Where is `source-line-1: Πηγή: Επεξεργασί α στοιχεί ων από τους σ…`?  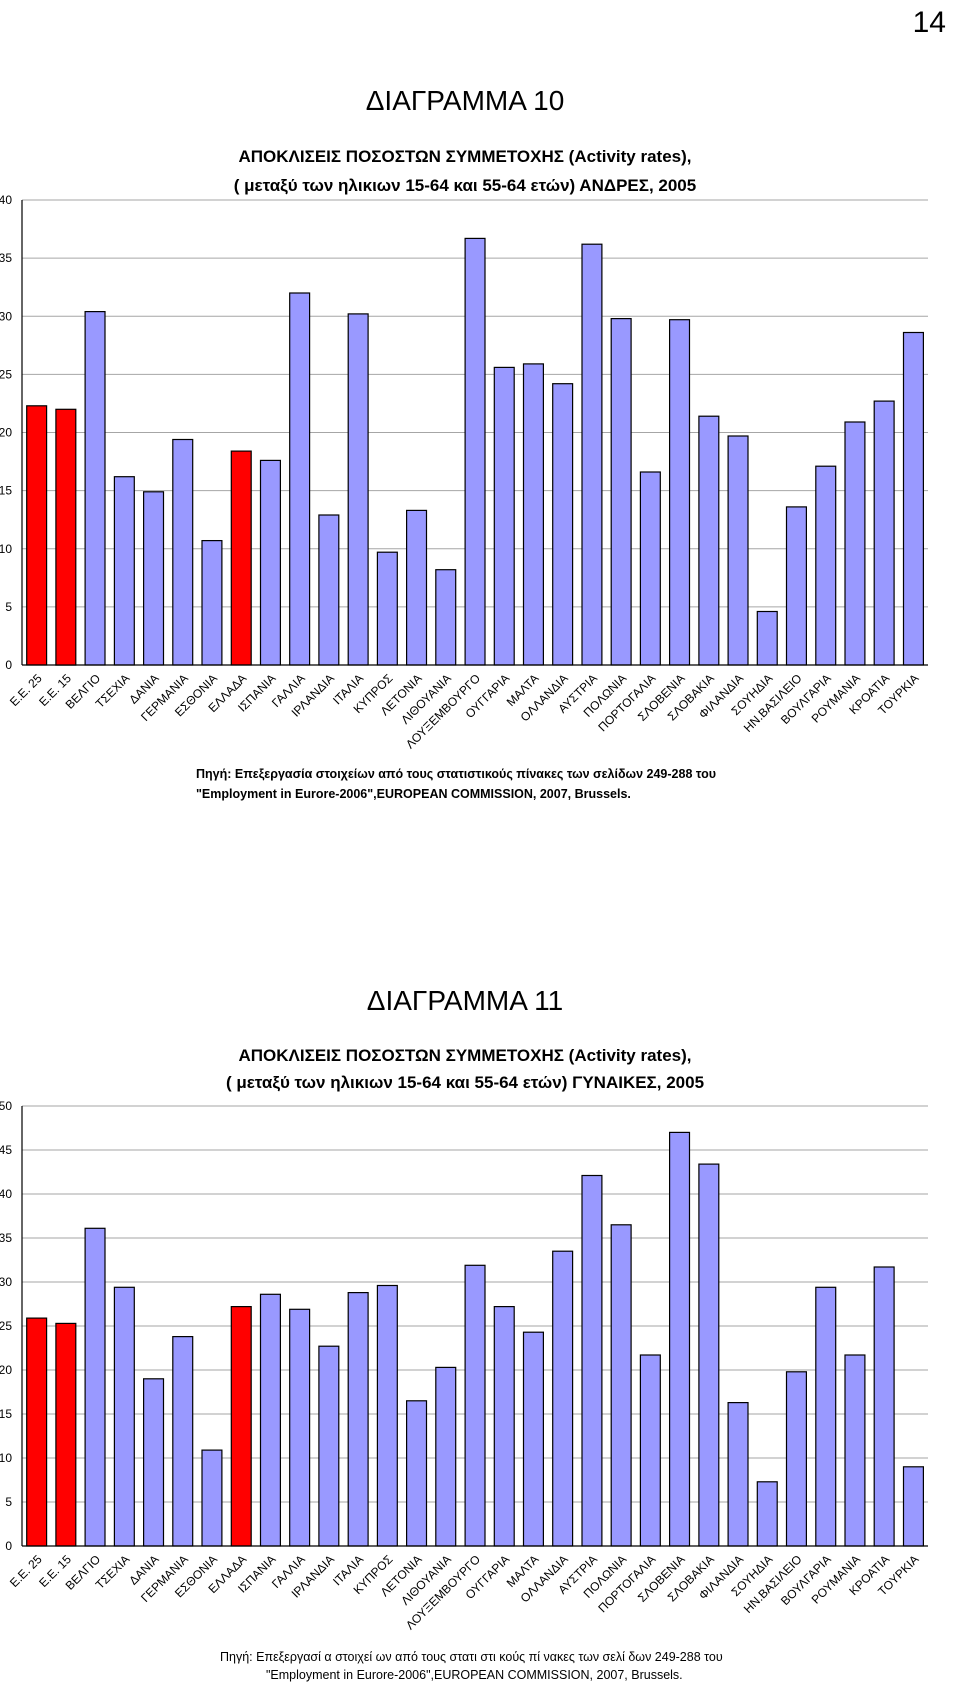
source-line-1: Πηγή: Επεξεργασί α στοιχεί ων από τους σ… is located at coordinates (471, 1657).